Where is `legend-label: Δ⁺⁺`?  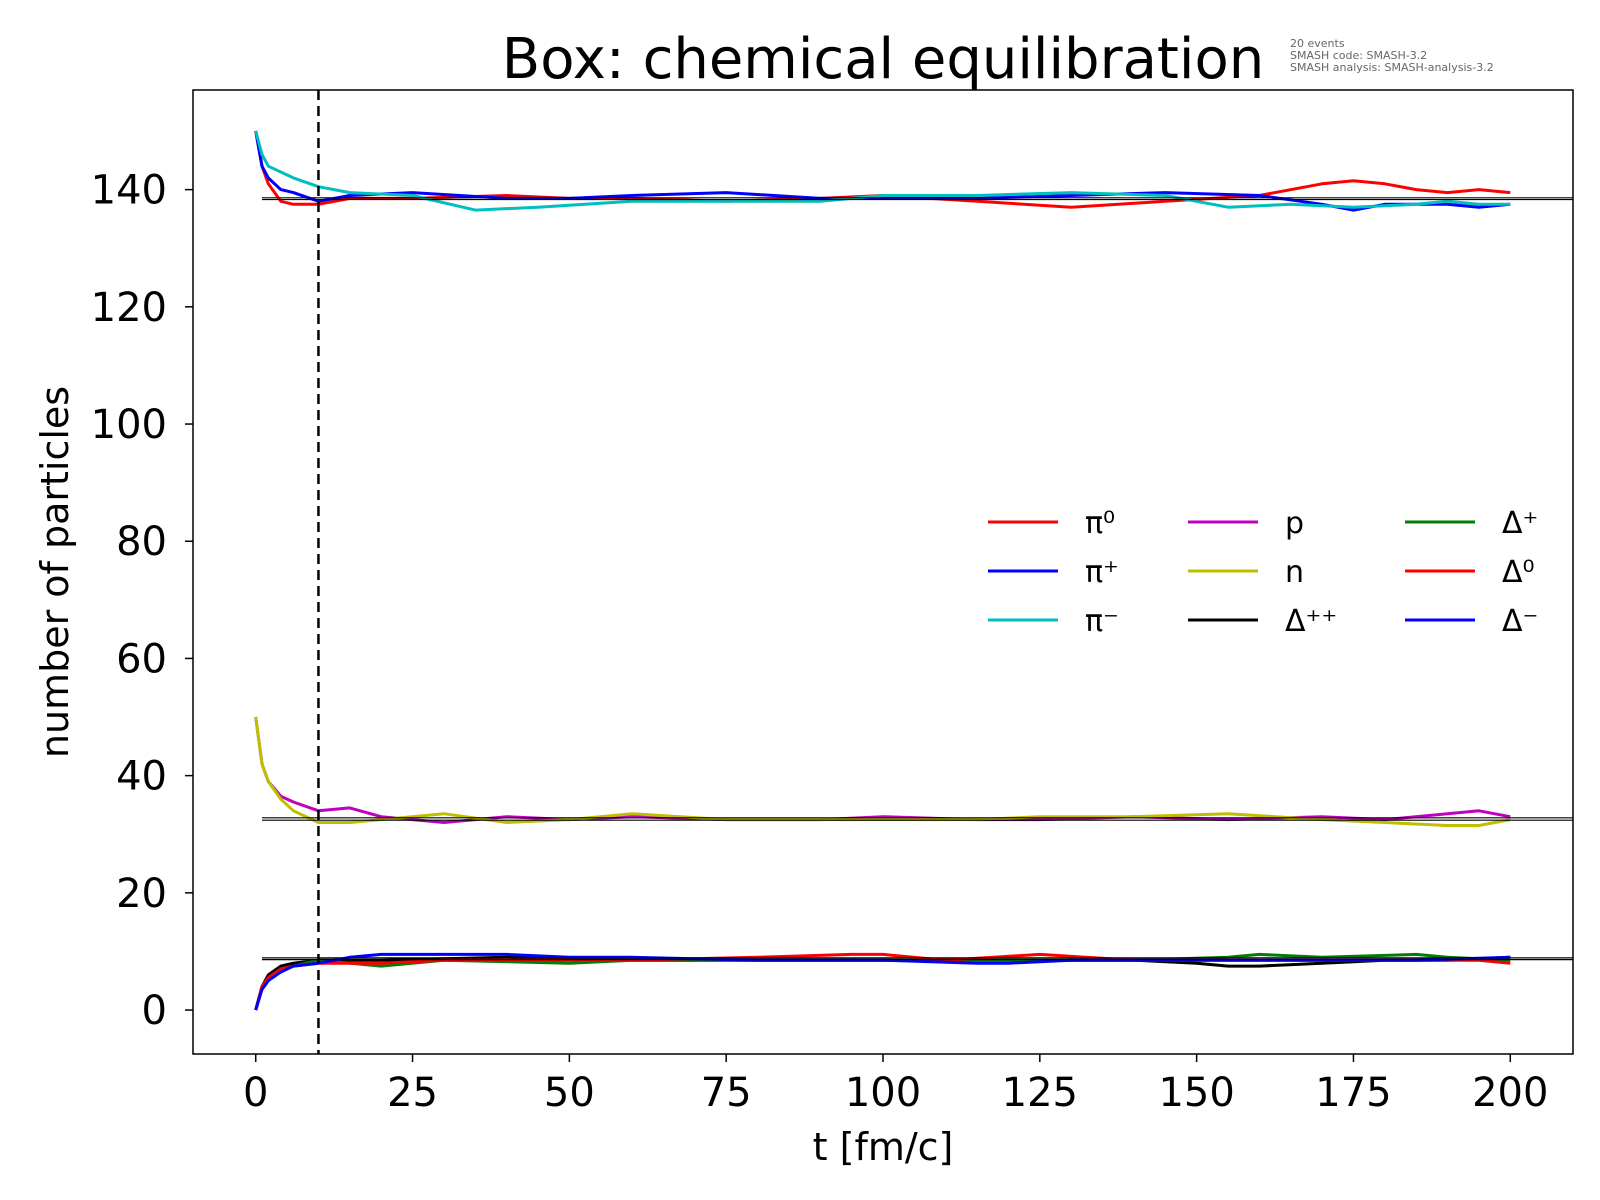
legend-label: Δ⁺⁺ is located at coordinates (1311, 621).